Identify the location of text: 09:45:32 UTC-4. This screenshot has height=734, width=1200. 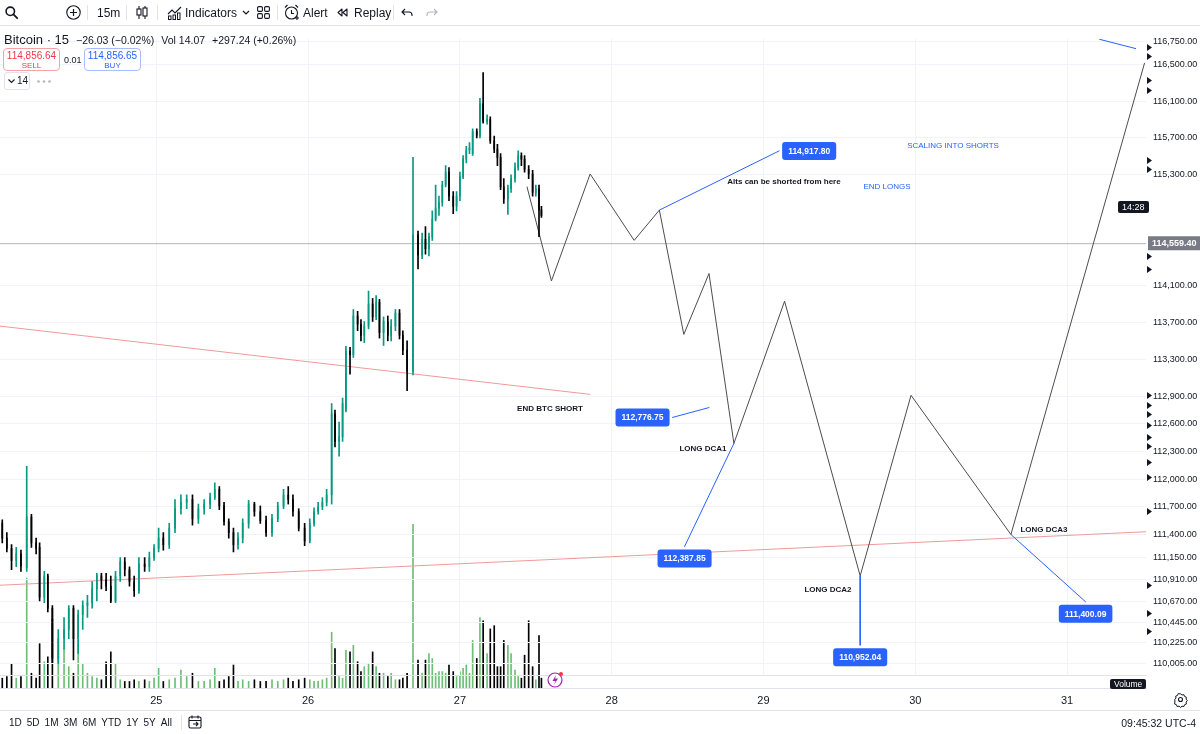
(1158, 723).